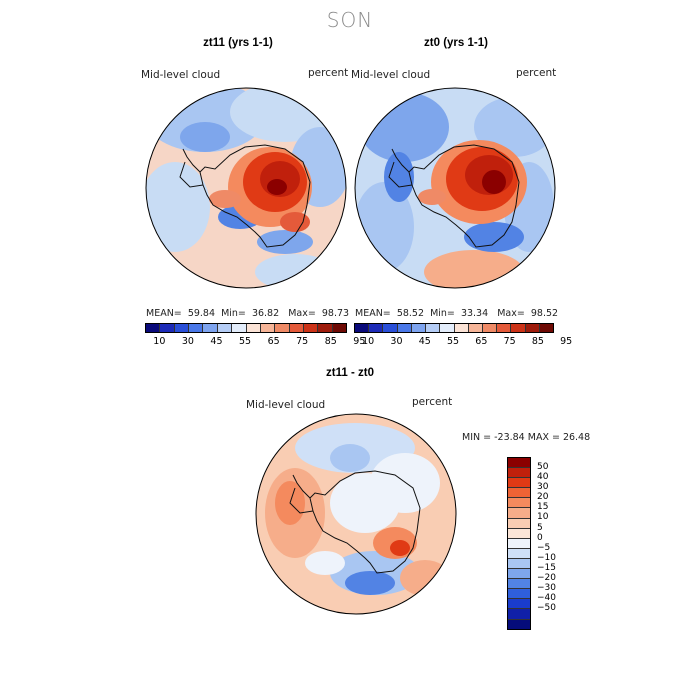  What do you see at coordinates (526, 437) in the screenshot?
I see `minmax-diff: MIN = -23.84 MAX = 26.48` at bounding box center [526, 437].